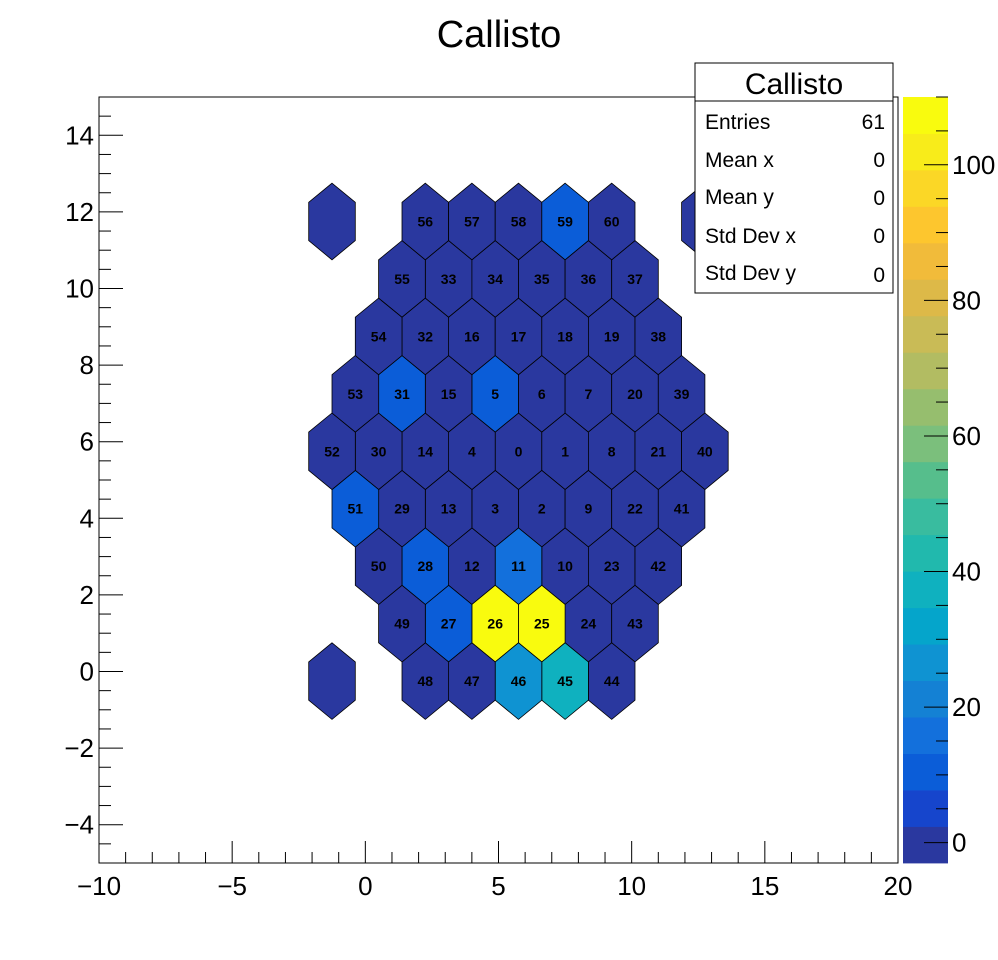  What do you see at coordinates (519, 222) in the screenshot?
I see `hex-cell-label: 58` at bounding box center [519, 222].